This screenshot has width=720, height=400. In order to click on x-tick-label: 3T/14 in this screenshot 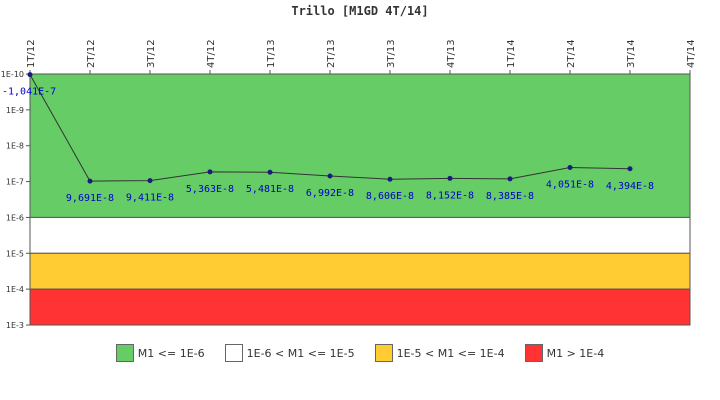, I will do `click(631, 53)`.